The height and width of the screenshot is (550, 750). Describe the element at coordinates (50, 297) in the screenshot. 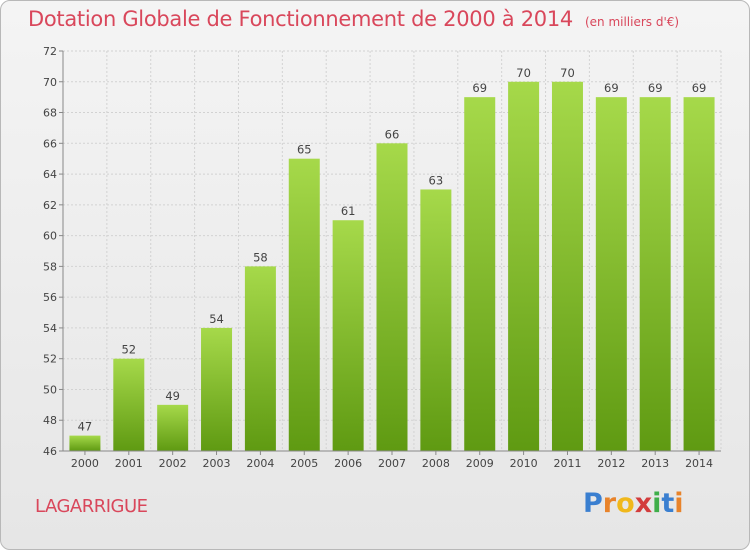

I see `y-tick-label: 56` at that location.